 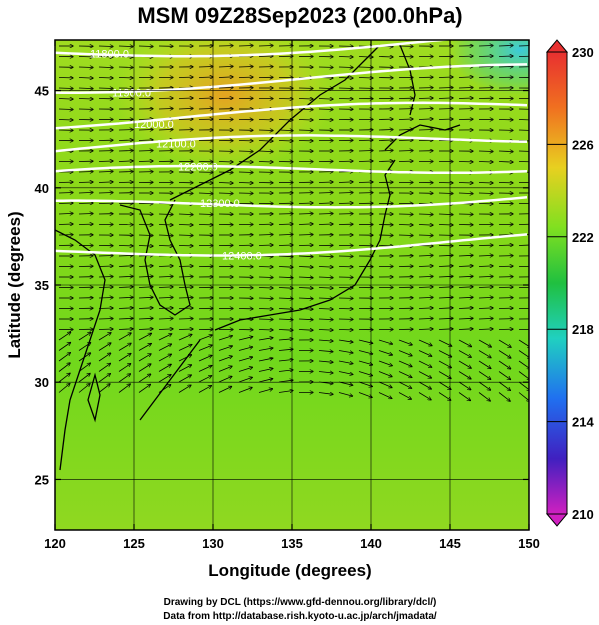 I want to click on x-tick-label: 130, so click(x=213, y=543).